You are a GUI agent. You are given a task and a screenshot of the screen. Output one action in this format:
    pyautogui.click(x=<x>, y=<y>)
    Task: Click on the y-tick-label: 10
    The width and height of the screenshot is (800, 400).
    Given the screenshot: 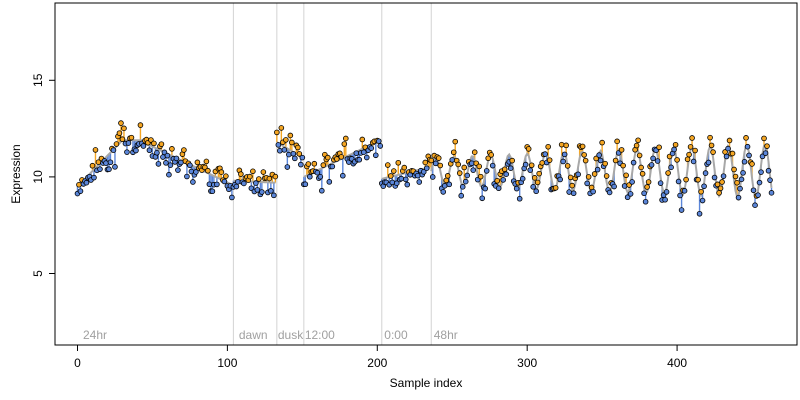 What is the action you would take?
    pyautogui.click(x=38, y=177)
    